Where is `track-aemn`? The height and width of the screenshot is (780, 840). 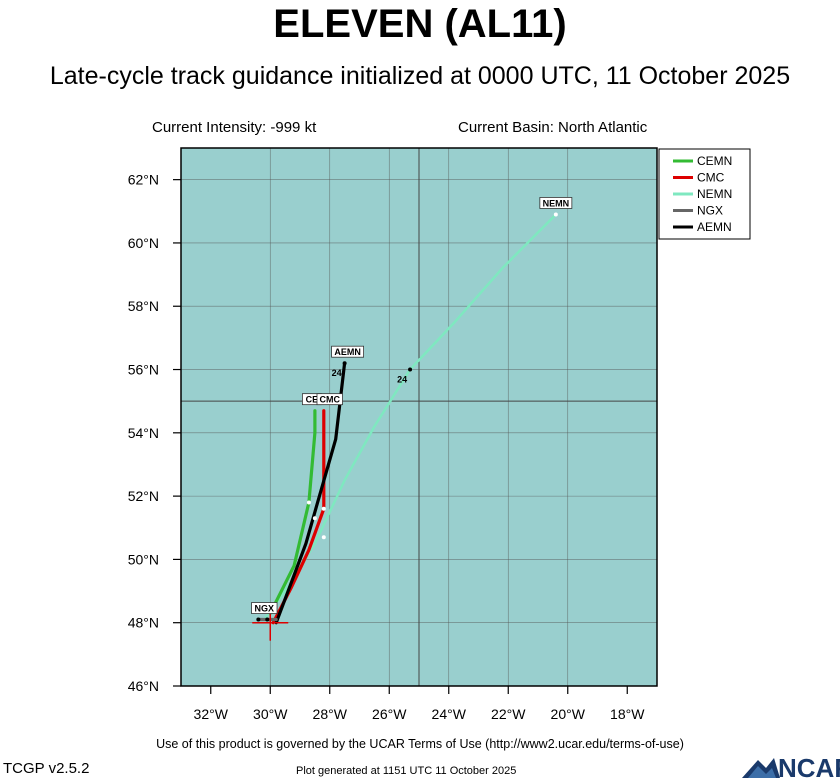 track-aemn is located at coordinates (310, 493).